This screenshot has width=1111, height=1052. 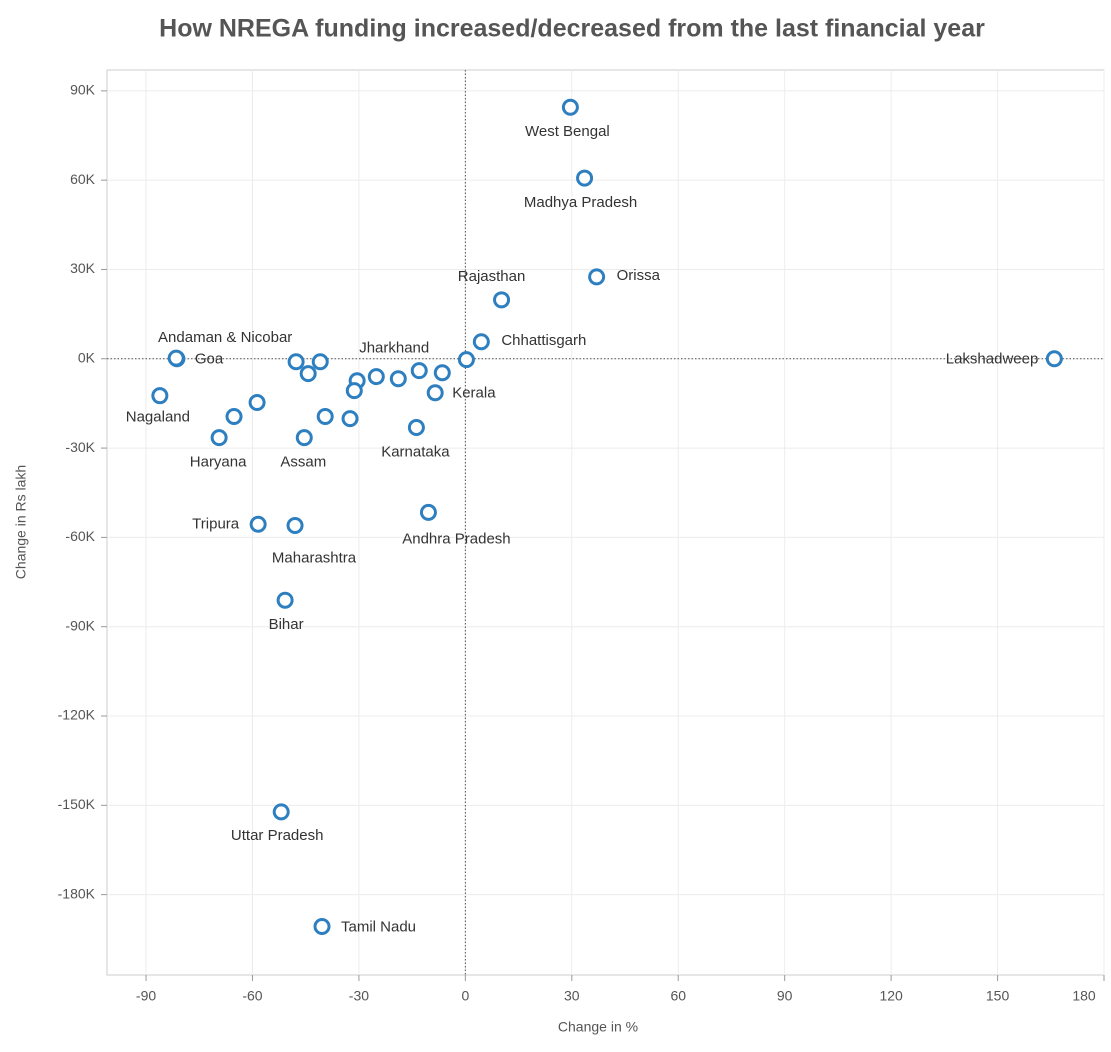 What do you see at coordinates (80, 536) in the screenshot?
I see `y-tick-label: -60K` at bounding box center [80, 536].